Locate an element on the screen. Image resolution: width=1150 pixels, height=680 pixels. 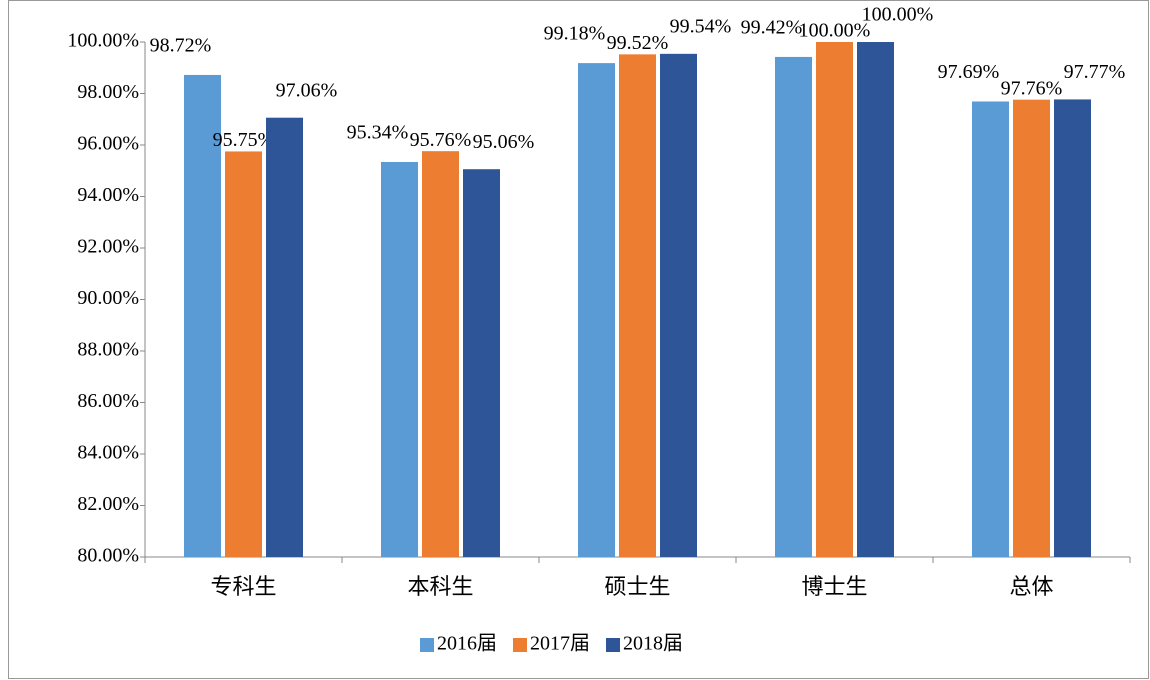
legend-label: 2018届 is located at coordinates (653, 644).